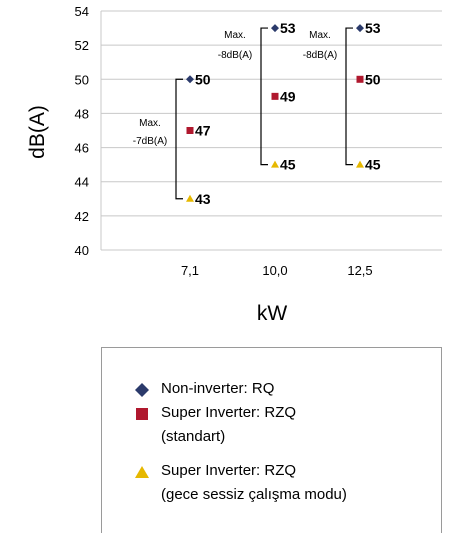  Describe the element at coordinates (82, 45) in the screenshot. I see `y-tick-label: 52` at that location.